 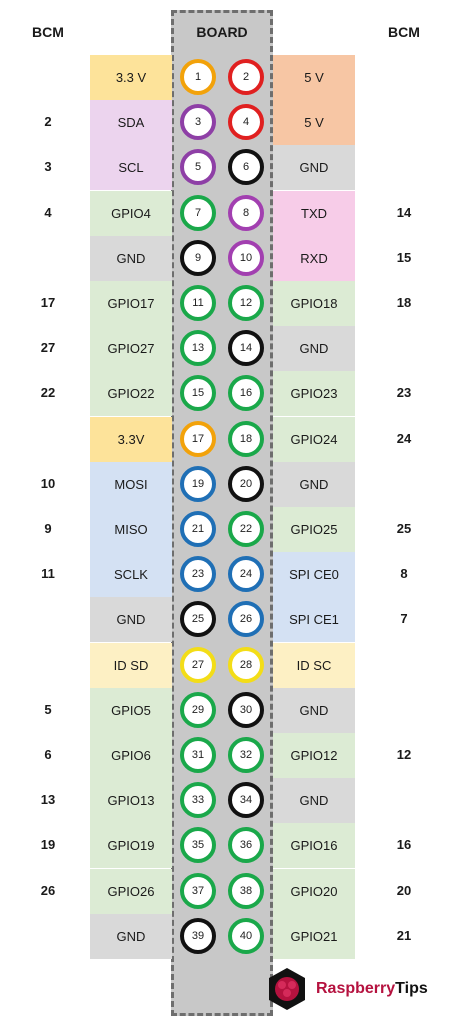 What do you see at coordinates (314, 213) in the screenshot?
I see `pin-label-right: TXD` at bounding box center [314, 213].